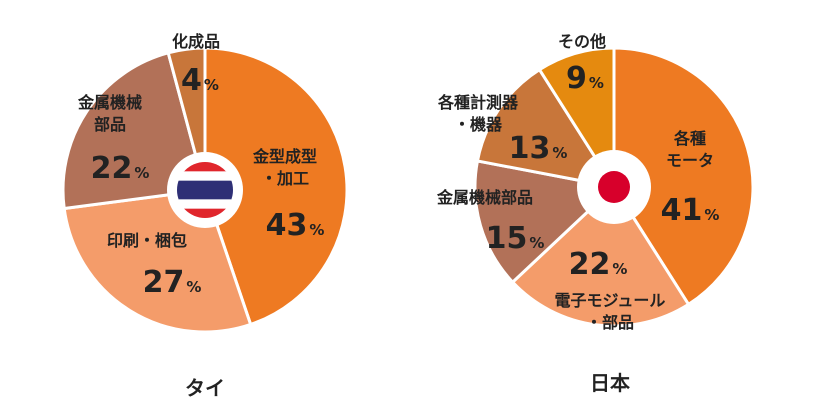 The width and height of the screenshot is (820, 410). Describe the element at coordinates (610, 383) in the screenshot. I see `chart-title-japan: 日本` at that location.